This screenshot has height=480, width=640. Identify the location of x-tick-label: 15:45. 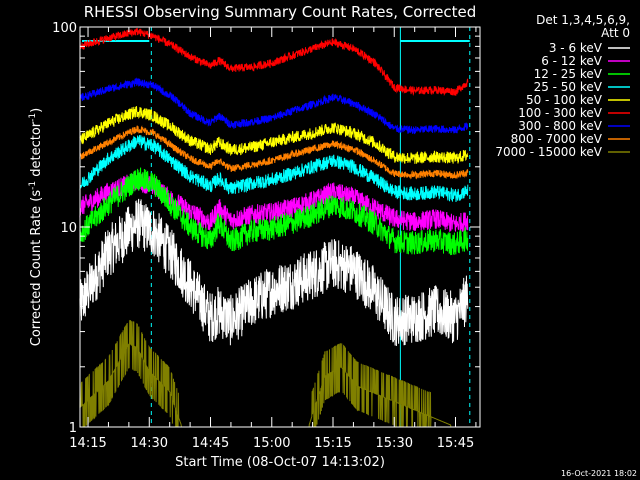
(455, 443).